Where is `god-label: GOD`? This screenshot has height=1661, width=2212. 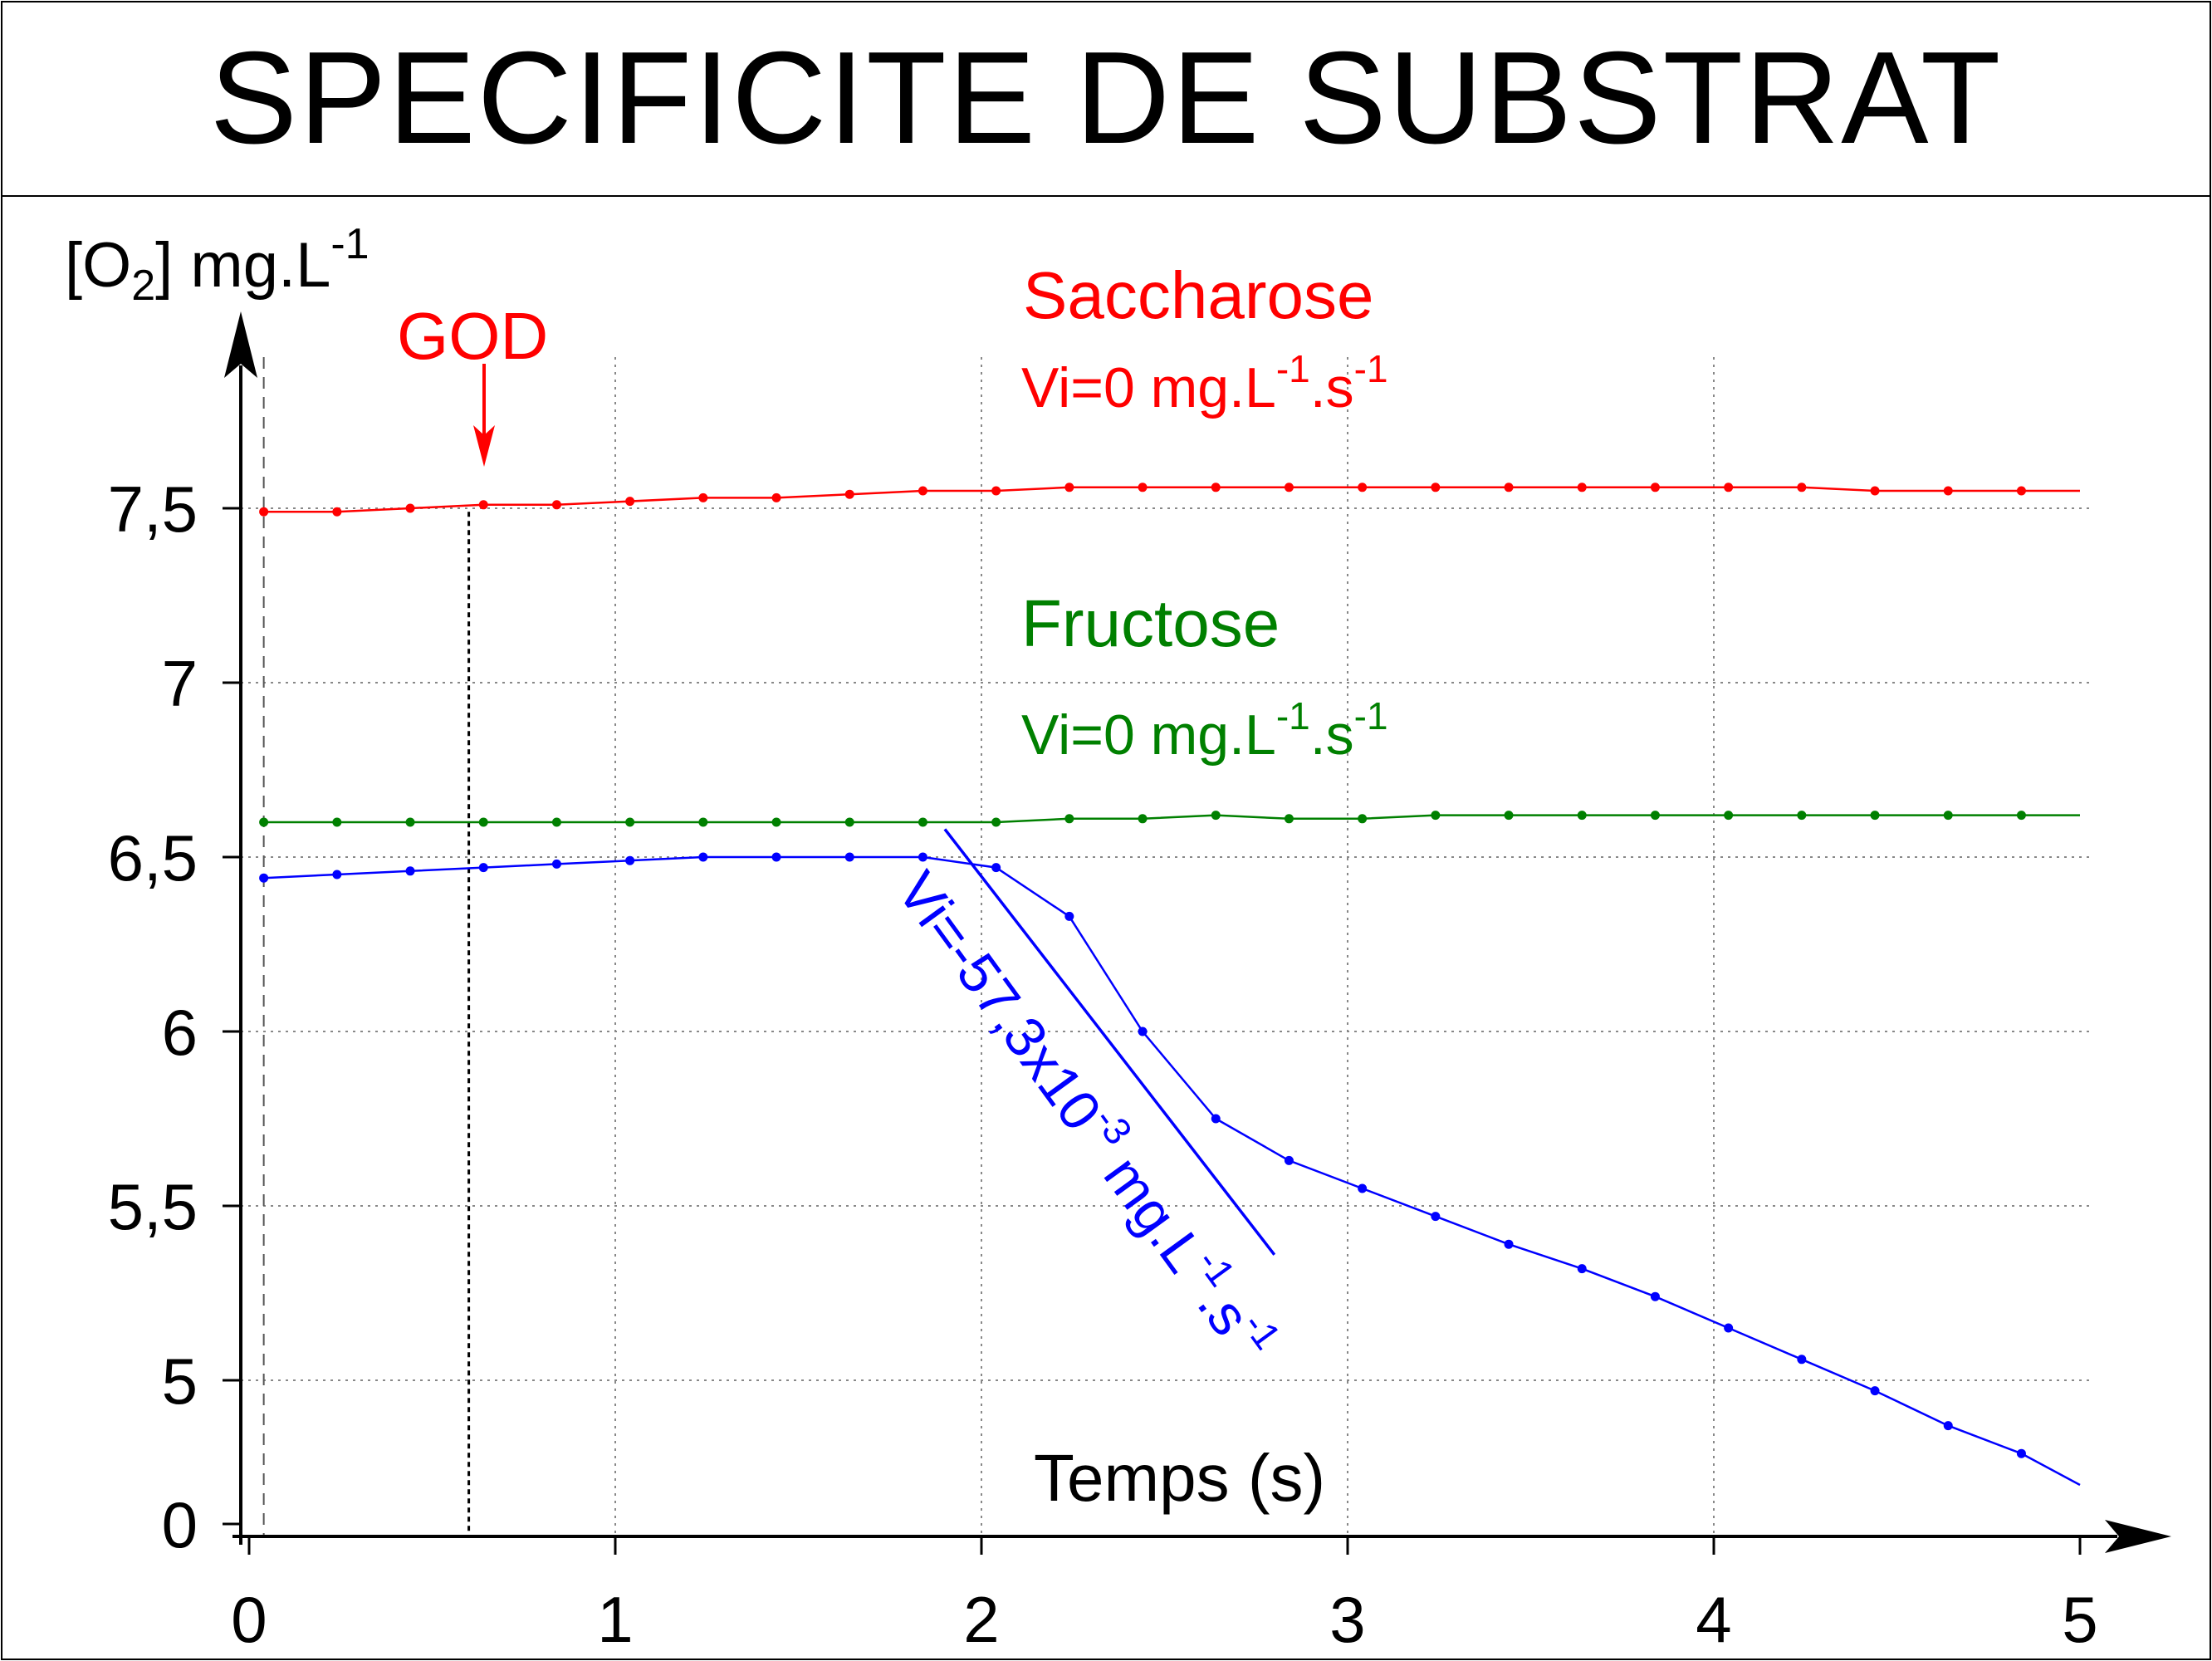 god-label: GOD is located at coordinates (472, 336).